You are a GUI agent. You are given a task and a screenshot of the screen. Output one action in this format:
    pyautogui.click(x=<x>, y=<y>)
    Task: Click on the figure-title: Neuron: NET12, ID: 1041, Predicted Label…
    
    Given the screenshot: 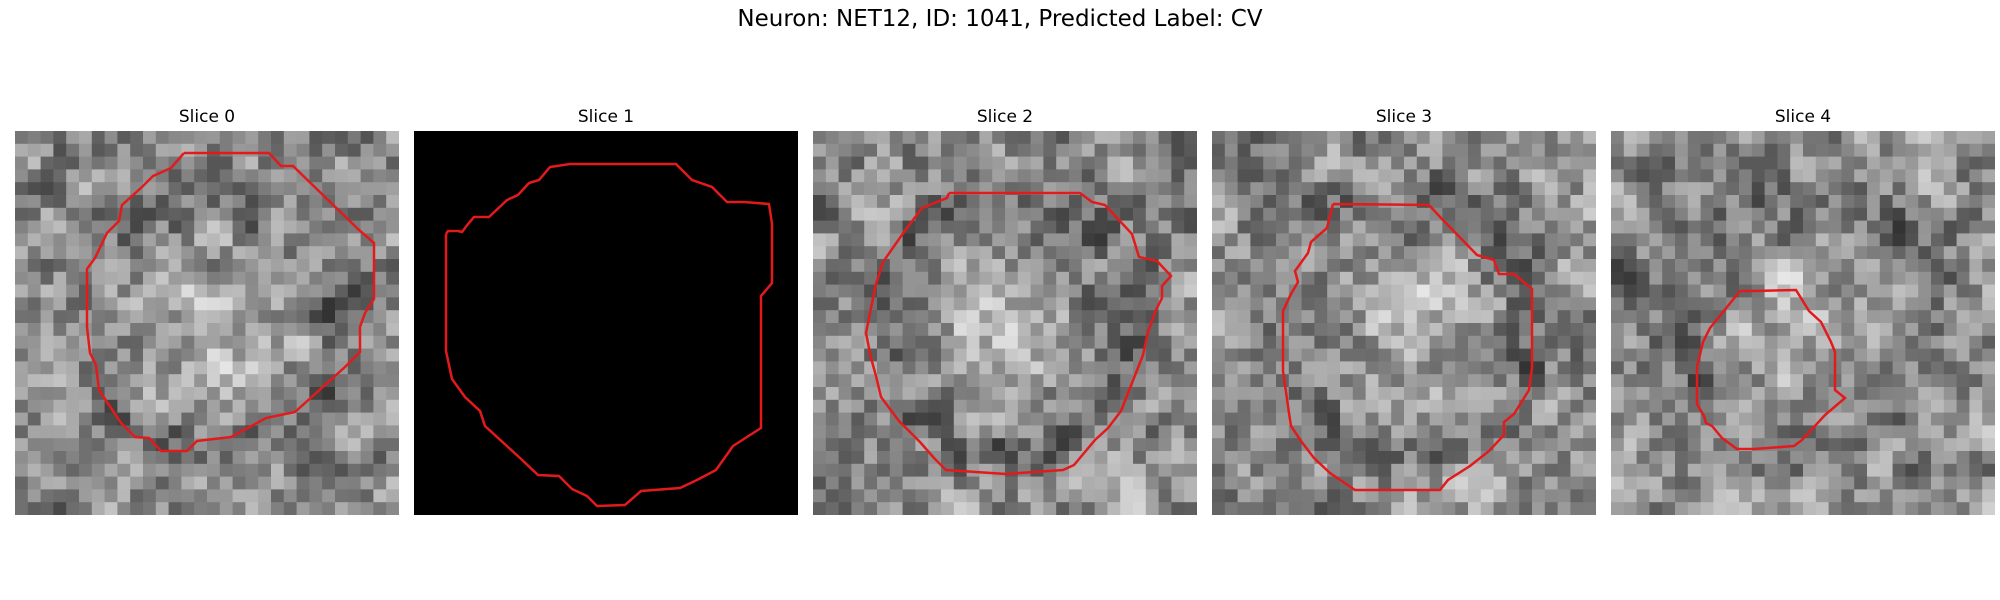 What is the action you would take?
    pyautogui.click(x=1000, y=19)
    